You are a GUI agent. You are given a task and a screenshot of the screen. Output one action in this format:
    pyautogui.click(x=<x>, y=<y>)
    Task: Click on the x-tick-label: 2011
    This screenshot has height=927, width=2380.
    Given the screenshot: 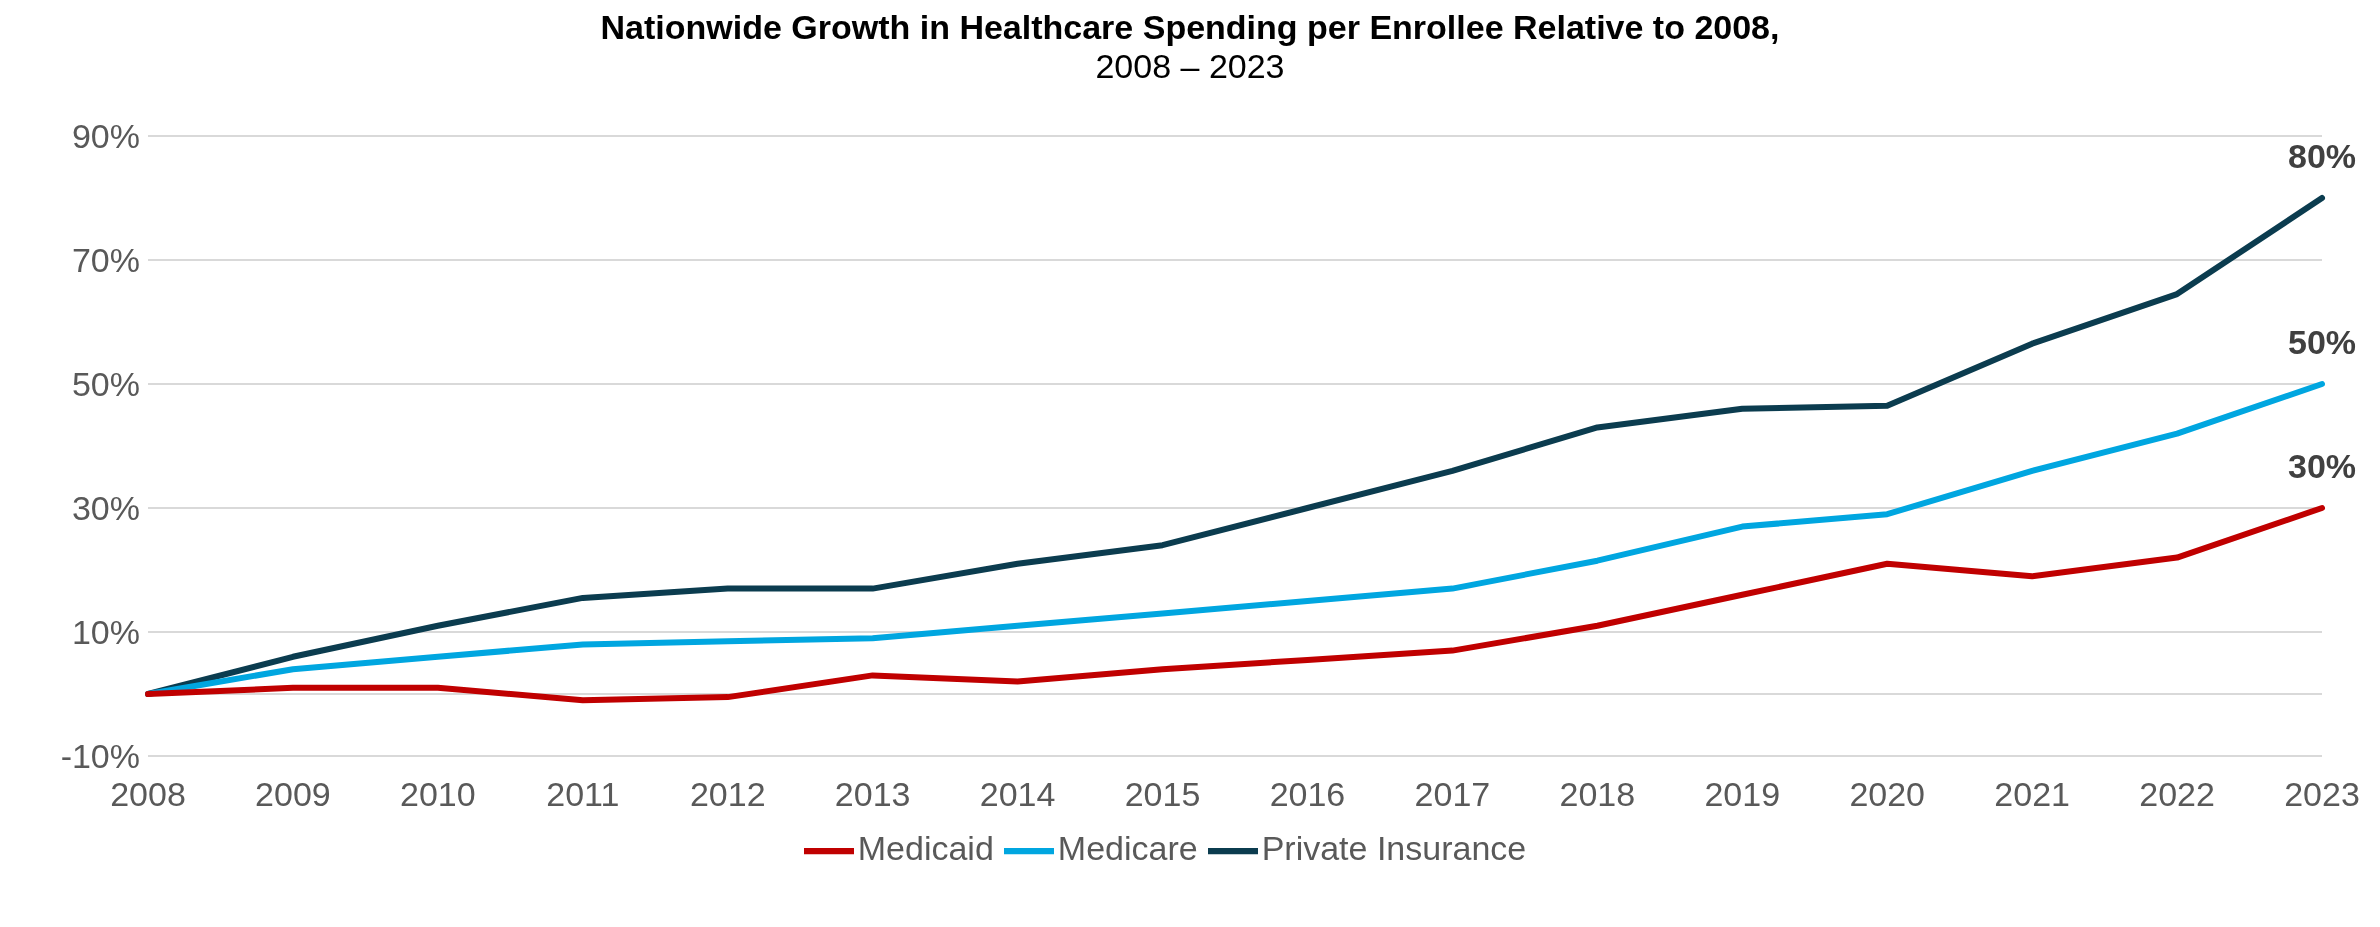 What is the action you would take?
    pyautogui.click(x=583, y=794)
    